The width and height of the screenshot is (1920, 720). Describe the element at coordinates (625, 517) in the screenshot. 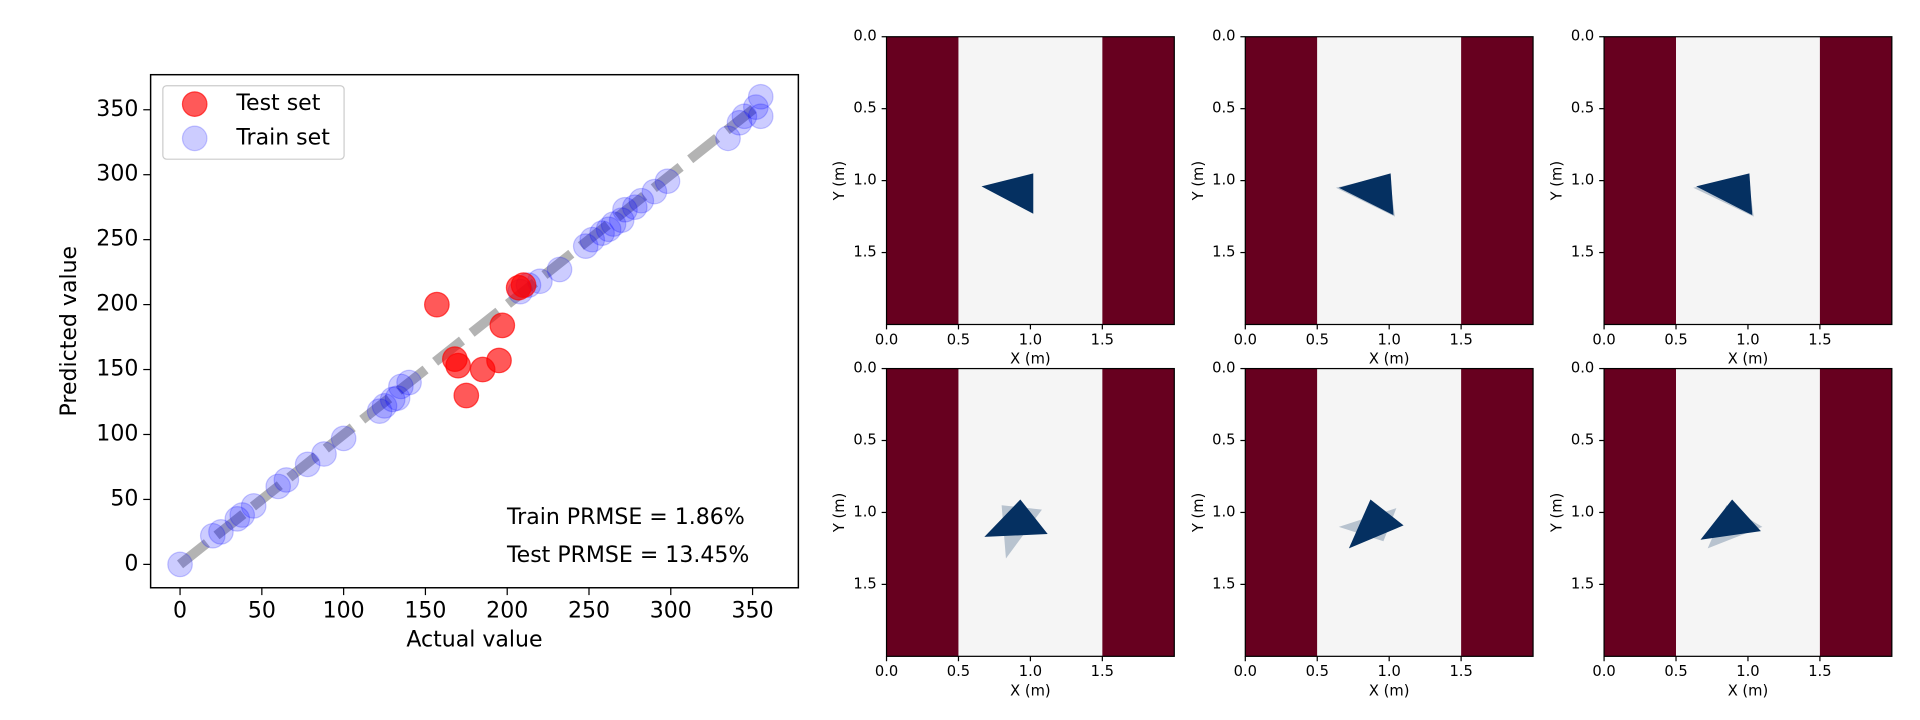

I see `annotation: Train PRMSE = 1.86%` at that location.